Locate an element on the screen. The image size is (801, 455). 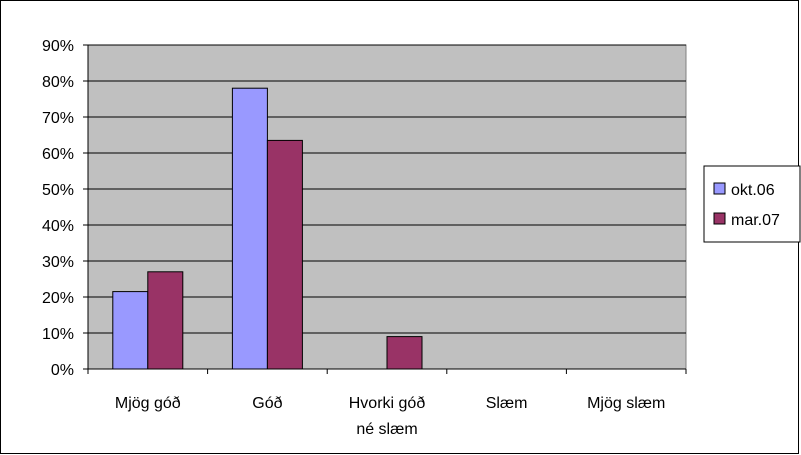
y-tick-label: 60% is located at coordinates (58, 154).